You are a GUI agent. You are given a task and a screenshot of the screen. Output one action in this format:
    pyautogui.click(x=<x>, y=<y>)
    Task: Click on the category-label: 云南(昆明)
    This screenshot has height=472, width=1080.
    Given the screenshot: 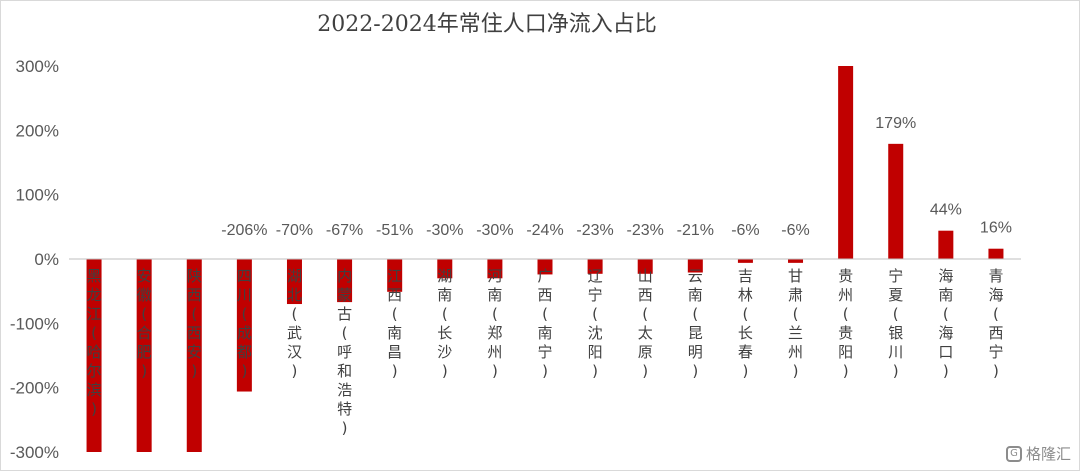 What is the action you would take?
    pyautogui.click(x=695, y=323)
    